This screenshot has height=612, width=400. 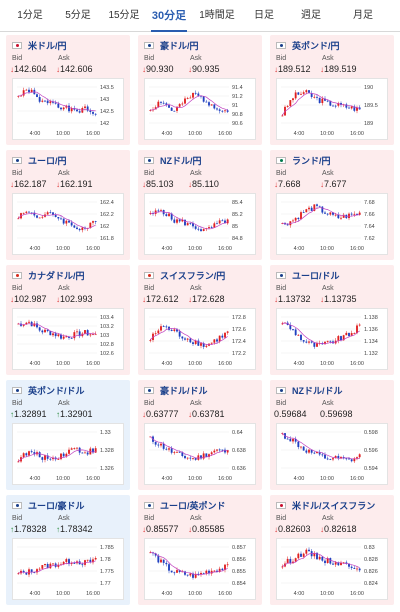 I want to click on pair-name: NZドル/円, so click(x=181, y=161).